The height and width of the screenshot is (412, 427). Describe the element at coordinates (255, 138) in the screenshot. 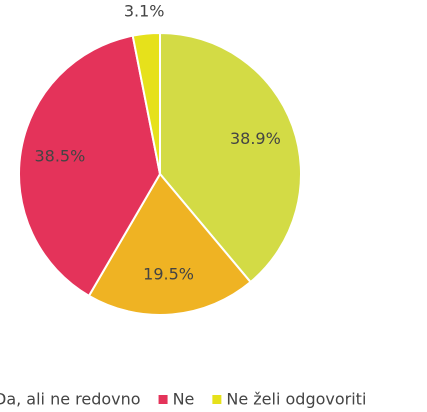

I see `data-label: 38.9%` at that location.